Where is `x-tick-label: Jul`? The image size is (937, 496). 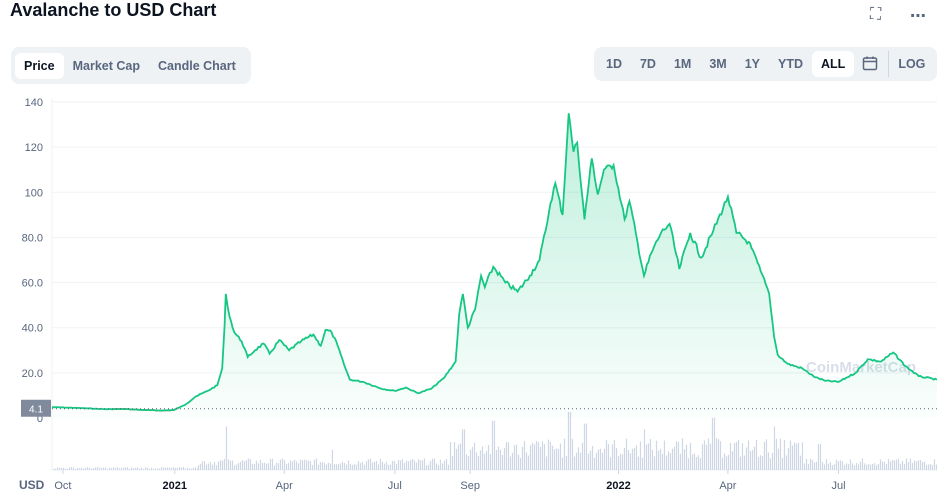 x-tick-label: Jul is located at coordinates (395, 486).